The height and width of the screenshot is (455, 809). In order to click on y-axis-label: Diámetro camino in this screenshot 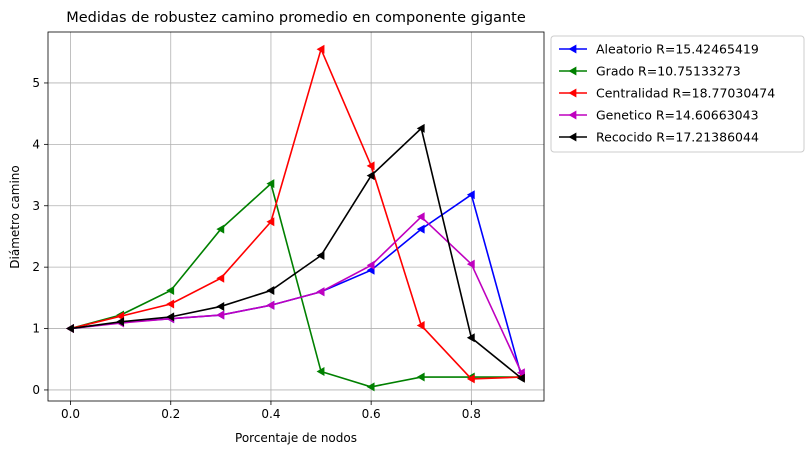, I will do `click(15, 216)`.